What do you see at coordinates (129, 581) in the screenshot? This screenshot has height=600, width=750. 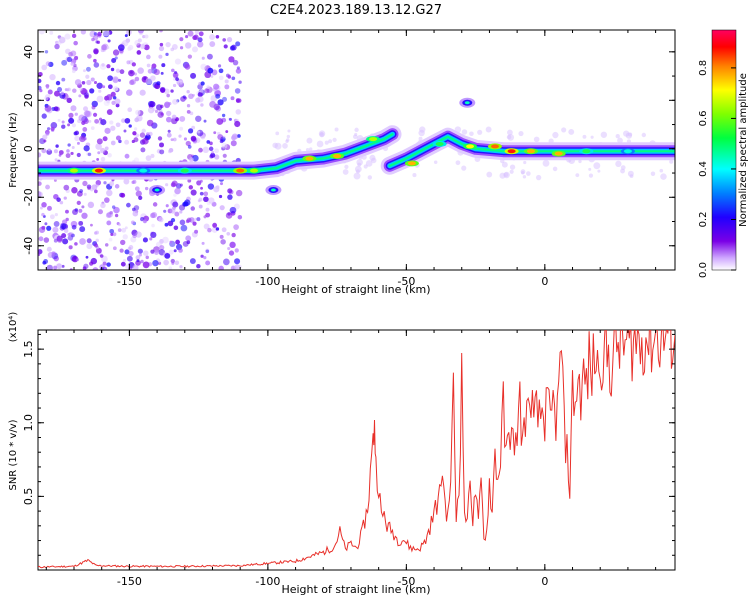 I see `x-tick-label: -150` at bounding box center [129, 581].